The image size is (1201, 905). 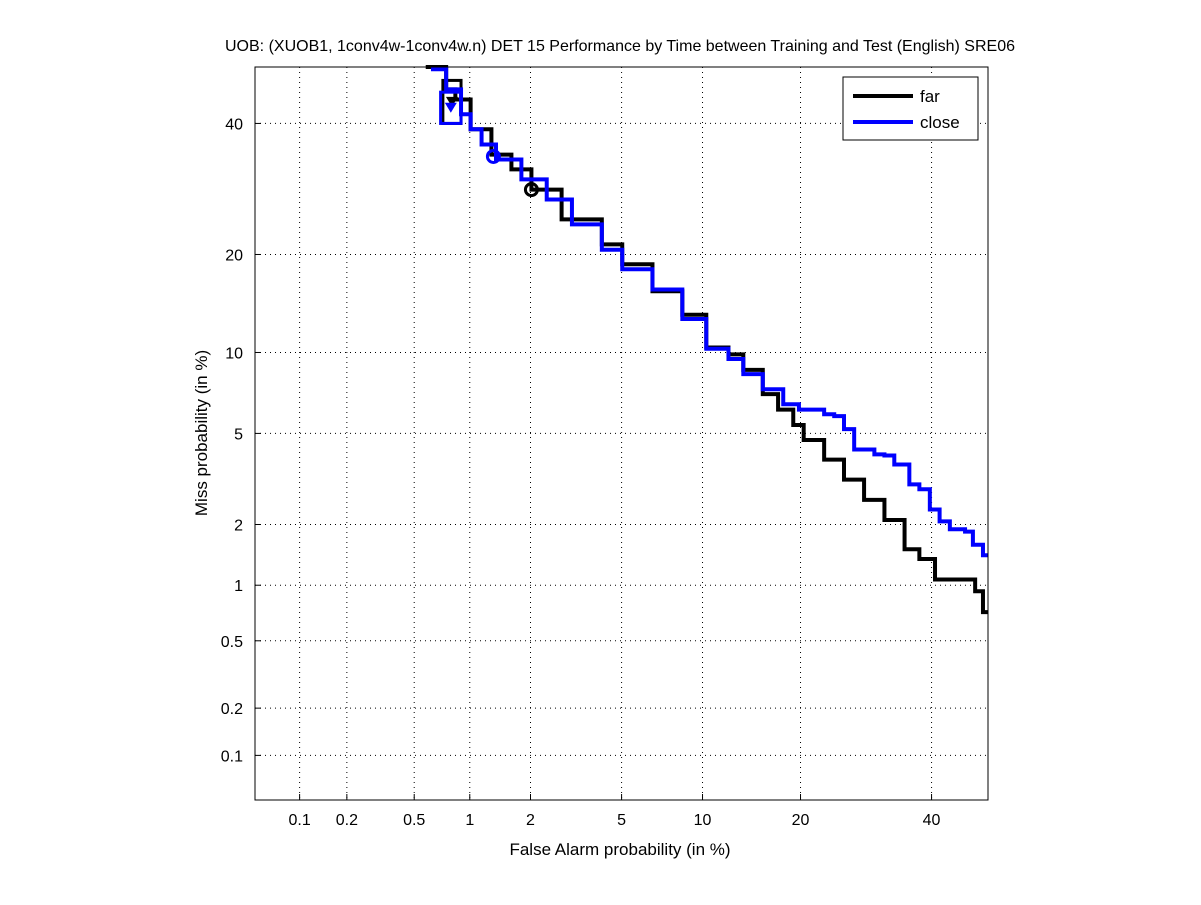 I want to click on dcf-marker-close, so click(x=450, y=107).